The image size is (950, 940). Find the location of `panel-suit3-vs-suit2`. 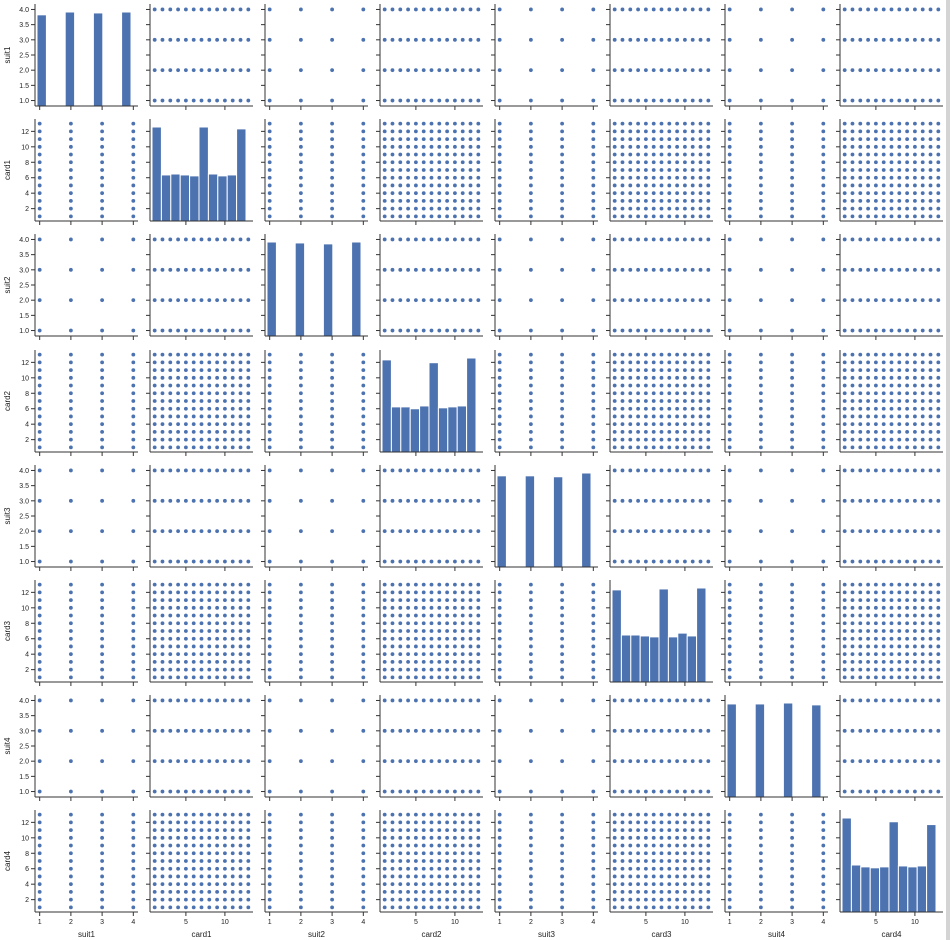

panel-suit3-vs-suit2 is located at coordinates (314, 518).